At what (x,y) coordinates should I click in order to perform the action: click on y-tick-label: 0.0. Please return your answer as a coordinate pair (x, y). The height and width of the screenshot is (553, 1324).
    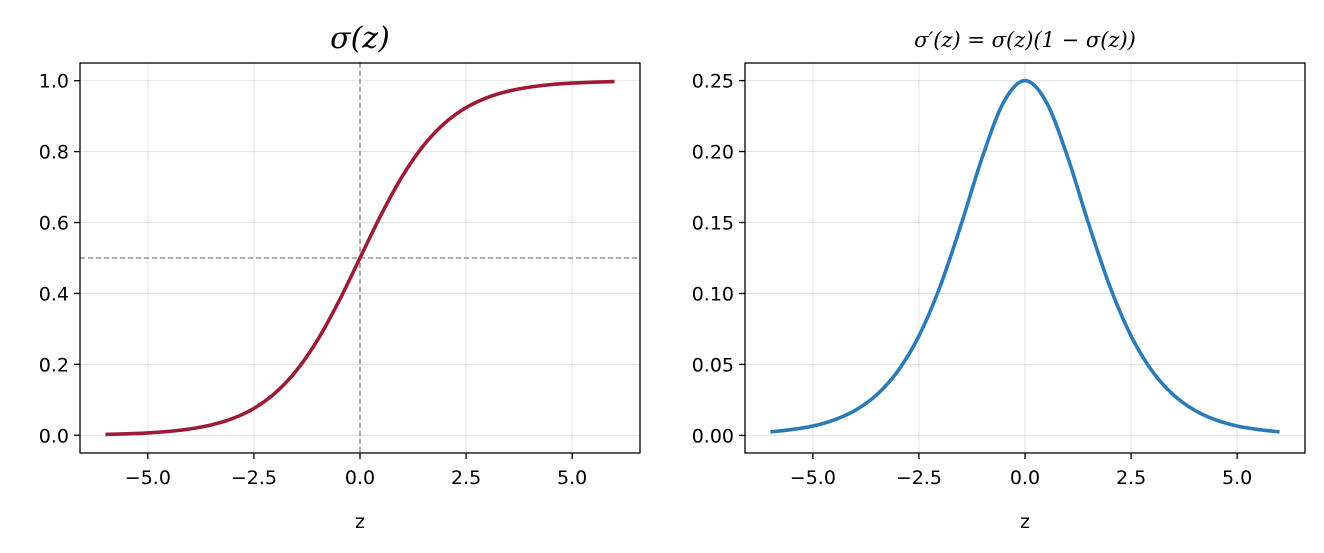
    Looking at the image, I should click on (54, 436).